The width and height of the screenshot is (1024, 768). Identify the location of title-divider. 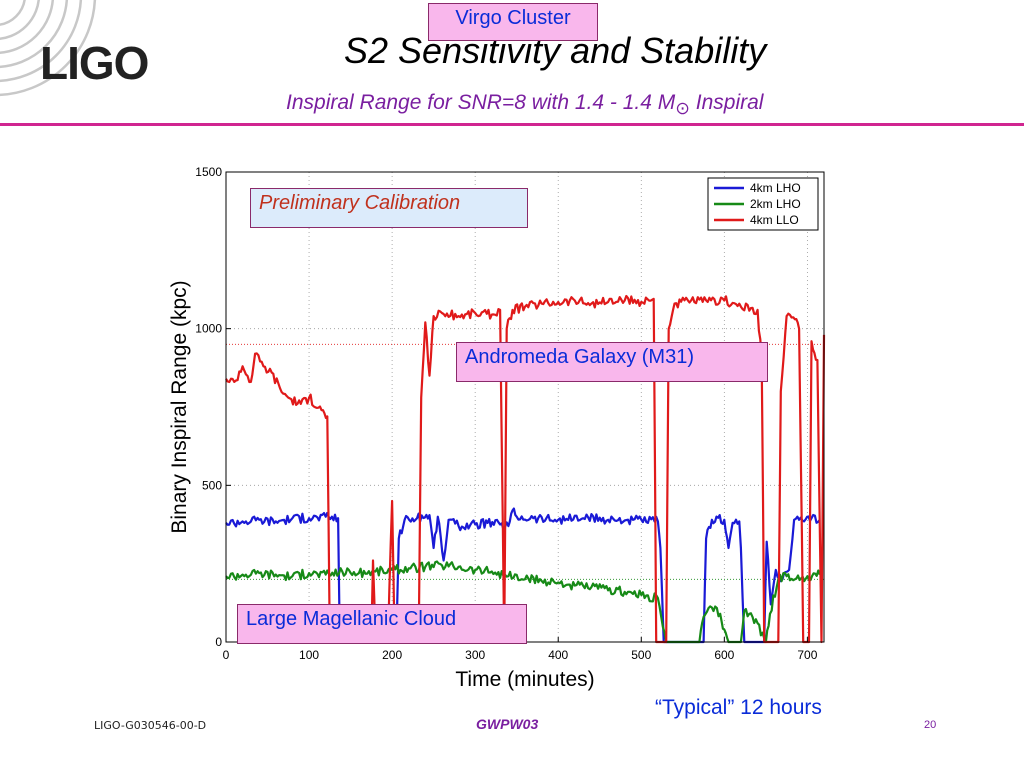
(512, 124).